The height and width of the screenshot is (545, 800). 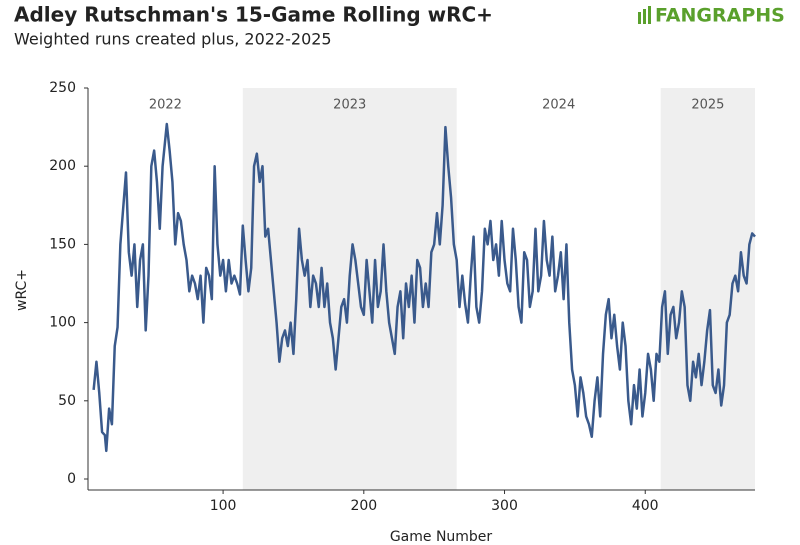 What do you see at coordinates (720, 16) in the screenshot?
I see `logo-text: FANGRAPHS` at bounding box center [720, 16].